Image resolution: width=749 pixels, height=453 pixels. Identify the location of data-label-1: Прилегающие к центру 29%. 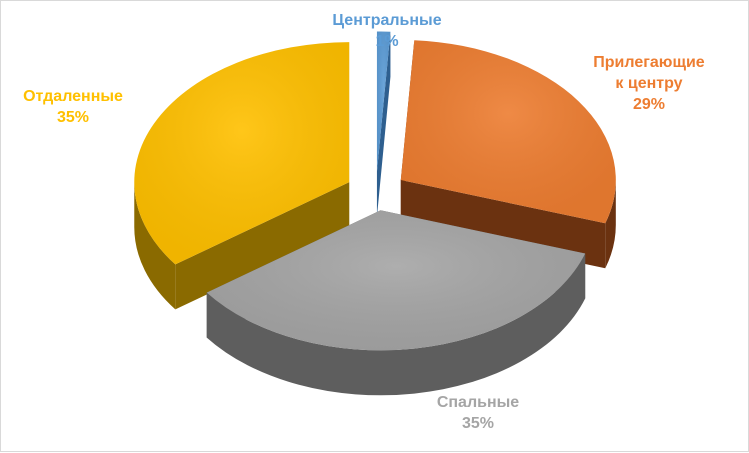
(649, 83).